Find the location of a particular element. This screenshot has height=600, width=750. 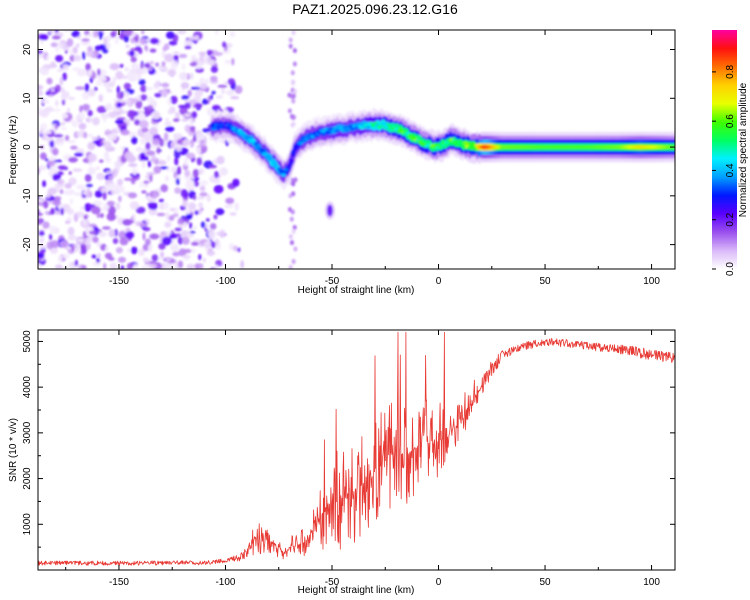

x-tick-label: 0 is located at coordinates (439, 582).